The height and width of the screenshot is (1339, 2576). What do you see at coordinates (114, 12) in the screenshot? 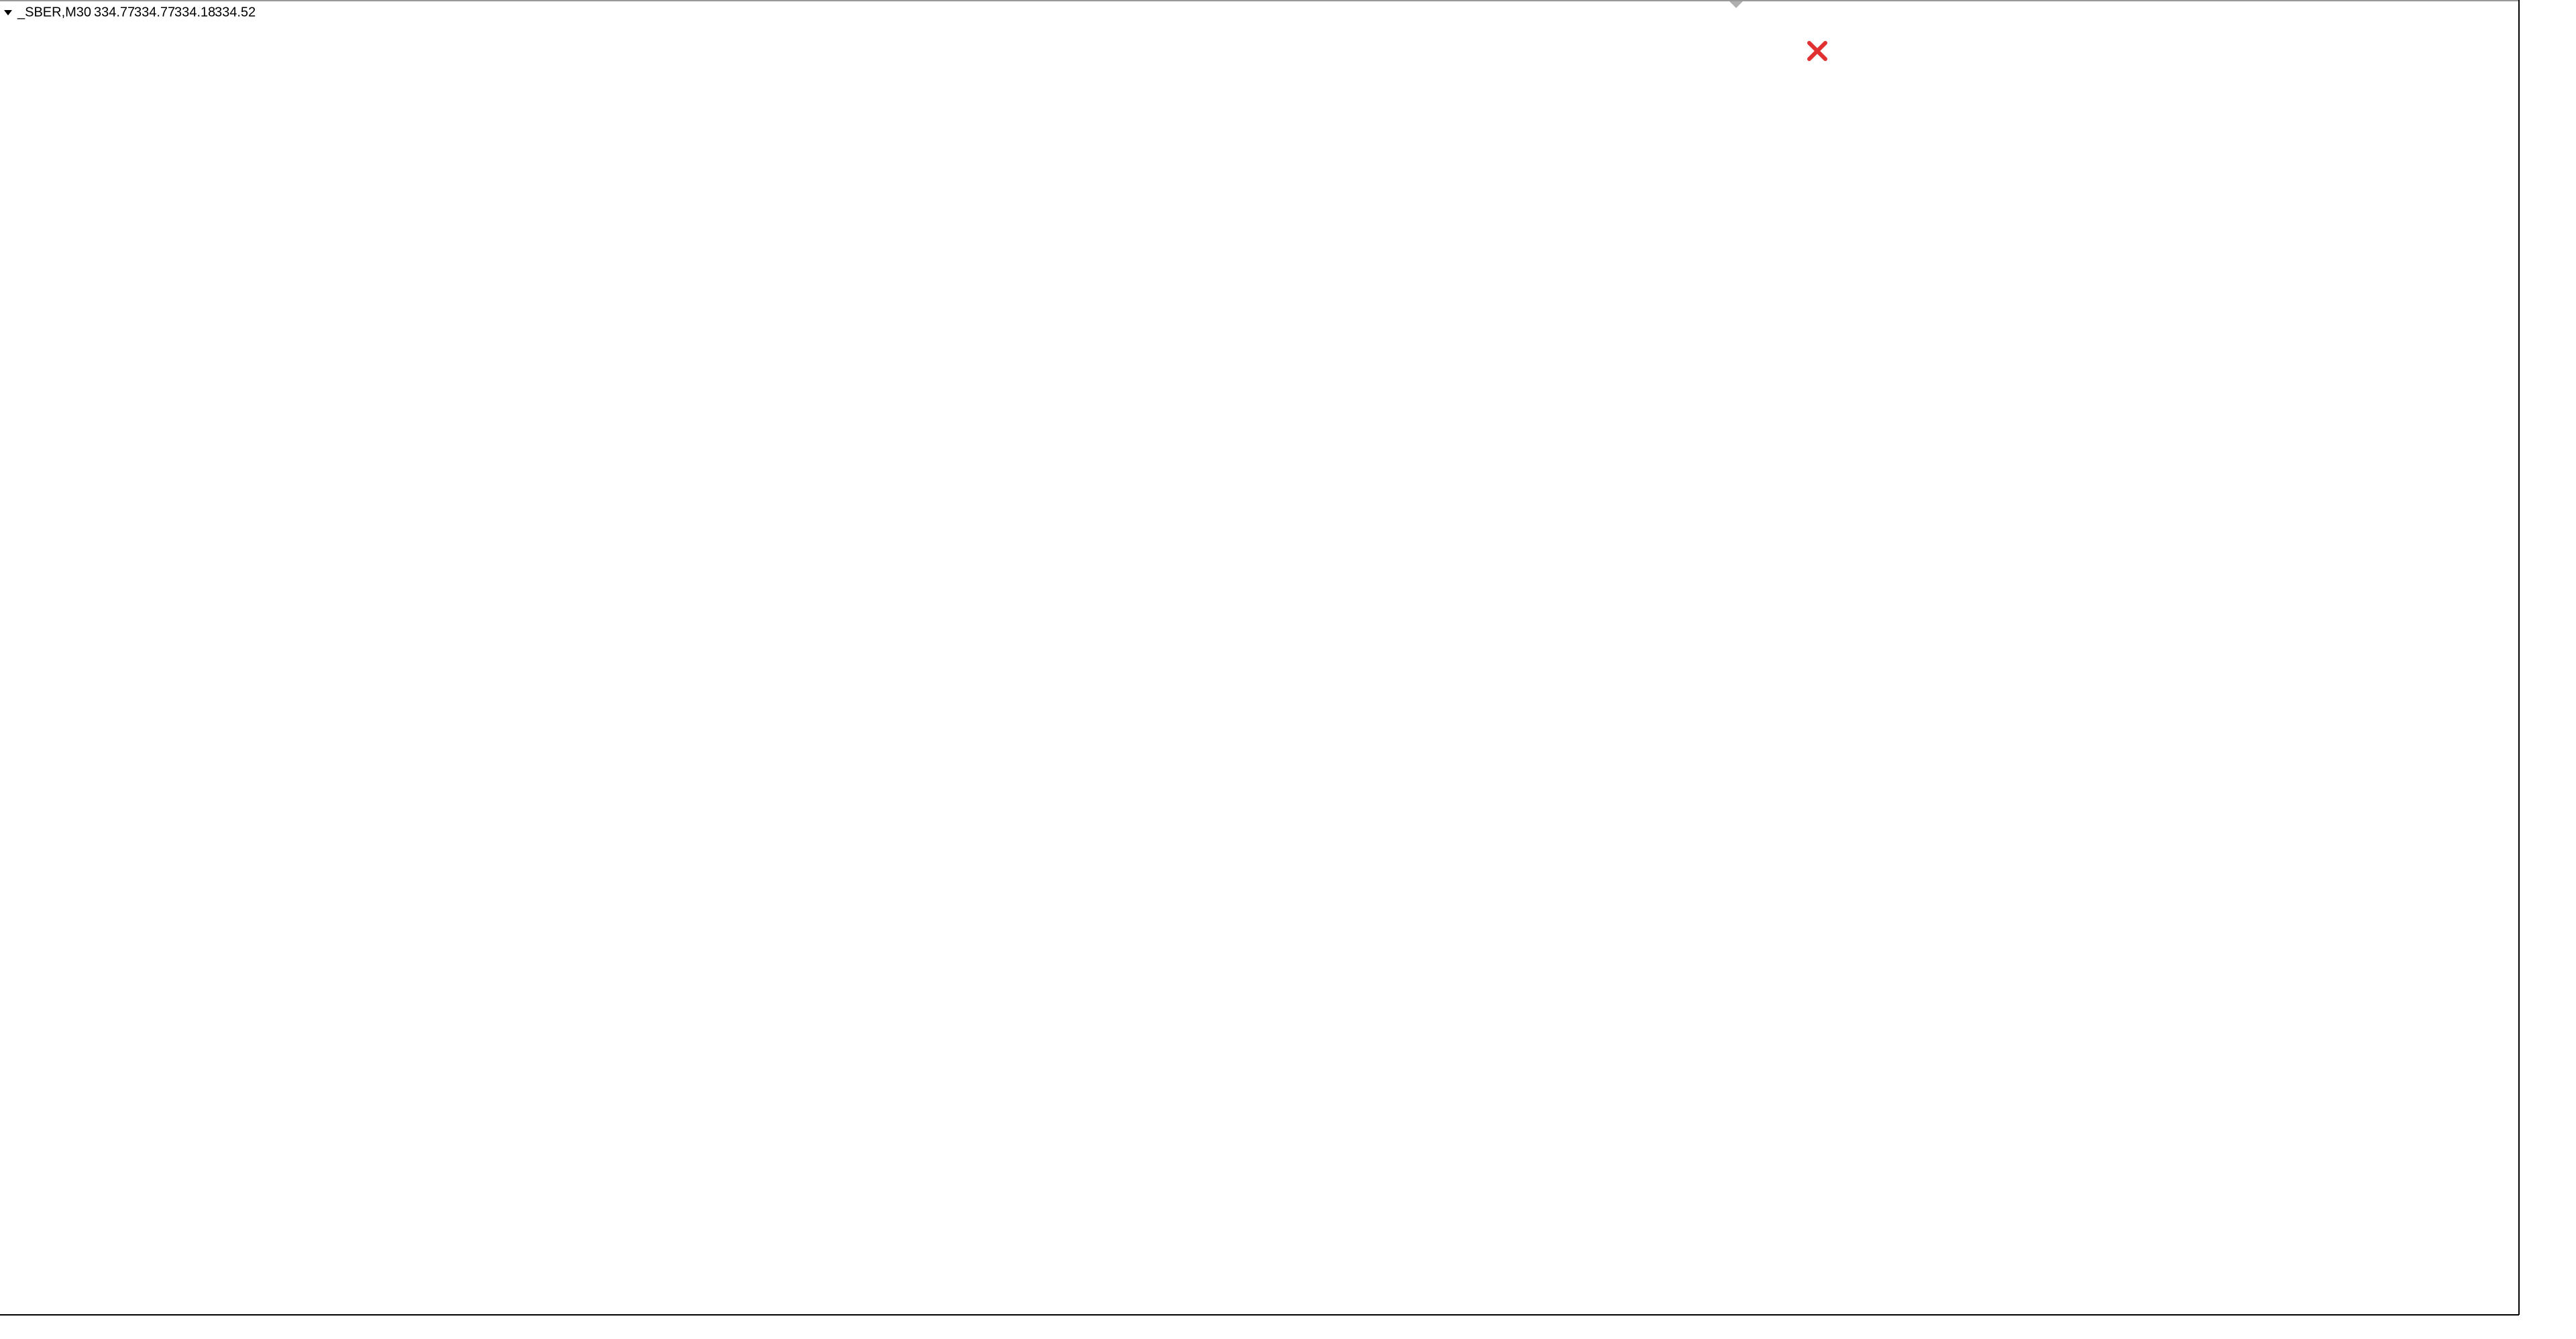
I see `last-open: 334.77` at bounding box center [114, 12].